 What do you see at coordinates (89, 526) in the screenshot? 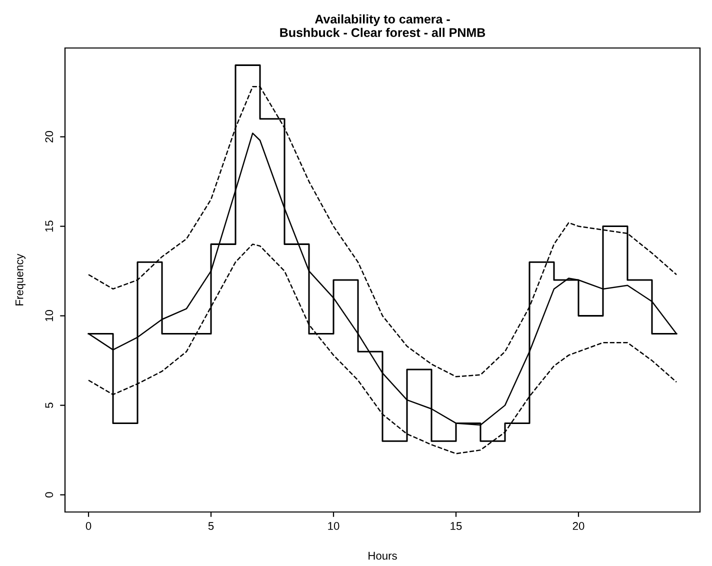
I see `x-tick-label: 0` at bounding box center [89, 526].